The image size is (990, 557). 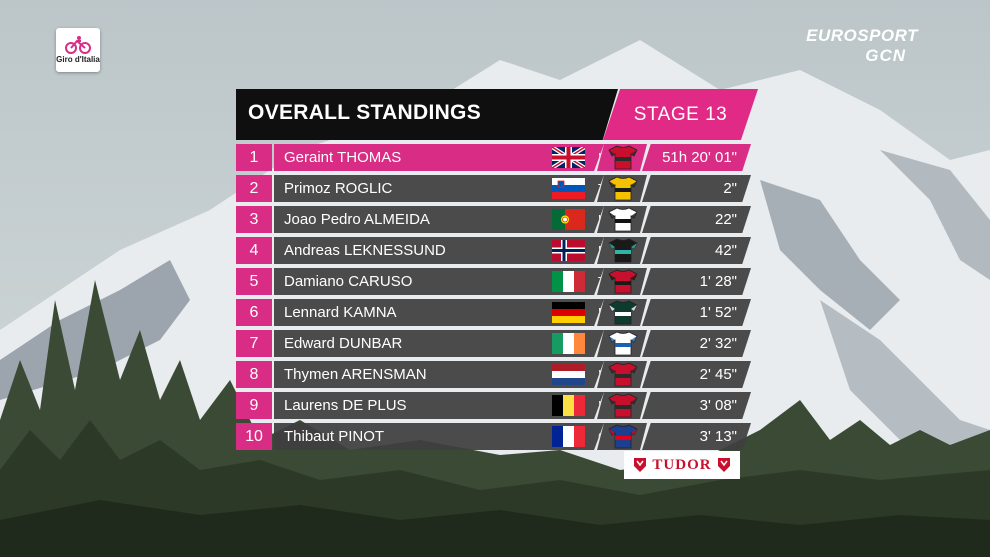 I want to click on rider-rank: 2, so click(x=254, y=188).